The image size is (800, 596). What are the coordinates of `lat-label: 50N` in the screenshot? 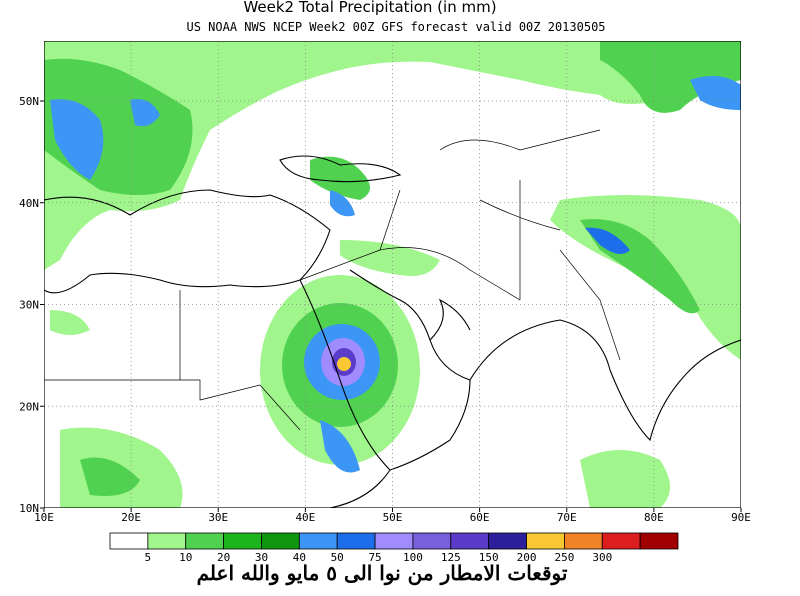 It's located at (29, 101).